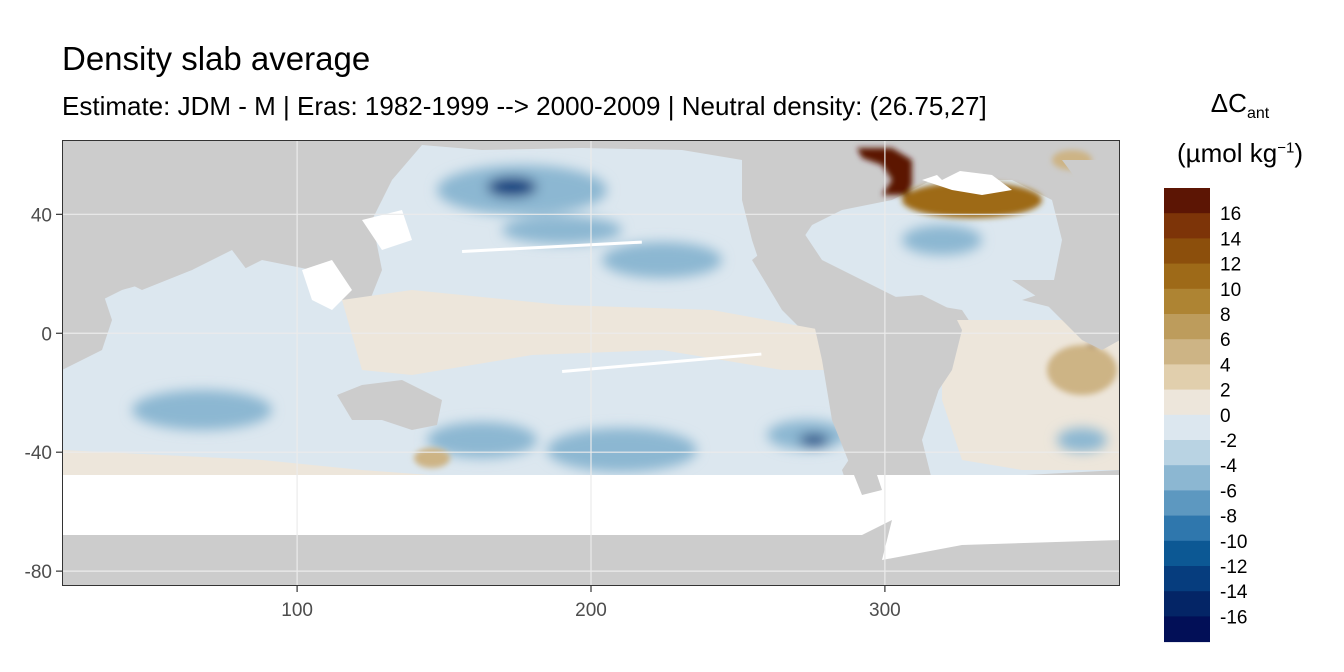 Image resolution: width=1344 pixels, height=672 pixels. I want to click on color-legend: 16 14 12 10 8 6 4 2 0 -2 -4 -6 -8 -10 -12 -14 -16, so click(1206, 415).